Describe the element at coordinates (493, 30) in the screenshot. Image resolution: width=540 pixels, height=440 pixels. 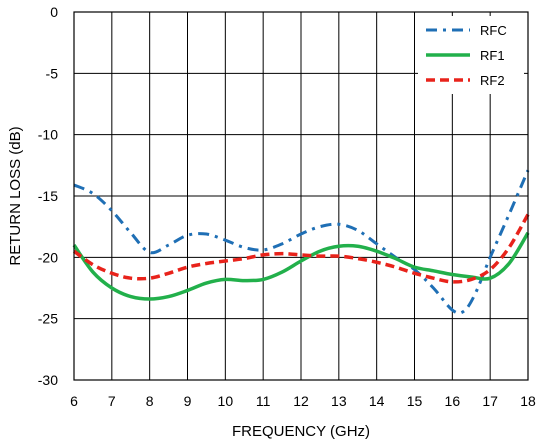
I see `legend-label-rfc: RFC` at that location.